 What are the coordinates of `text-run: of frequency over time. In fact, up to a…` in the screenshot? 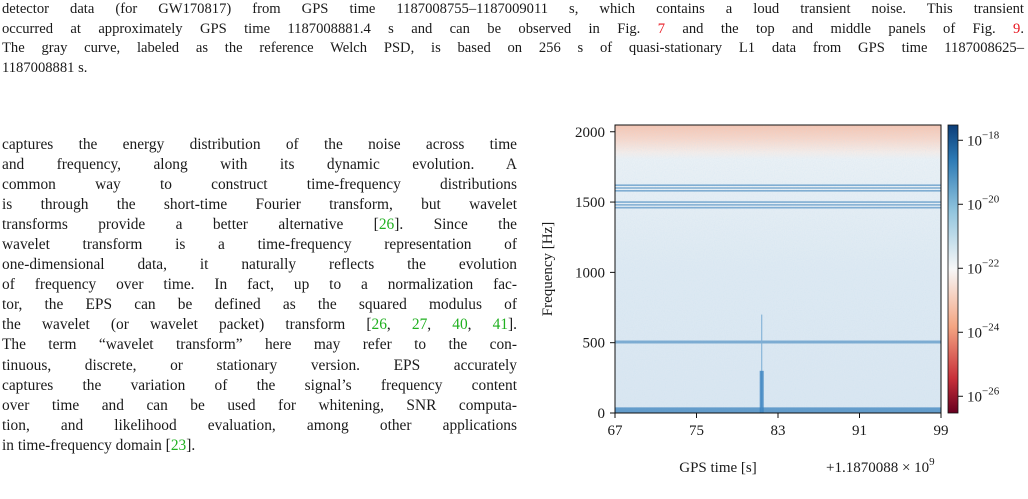 It's located at (259, 285).